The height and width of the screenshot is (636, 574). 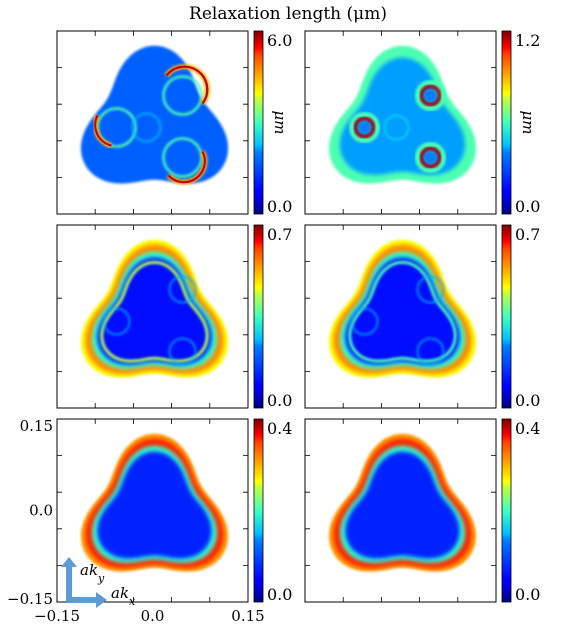 I want to click on aky-arrow, so click(x=69, y=577).